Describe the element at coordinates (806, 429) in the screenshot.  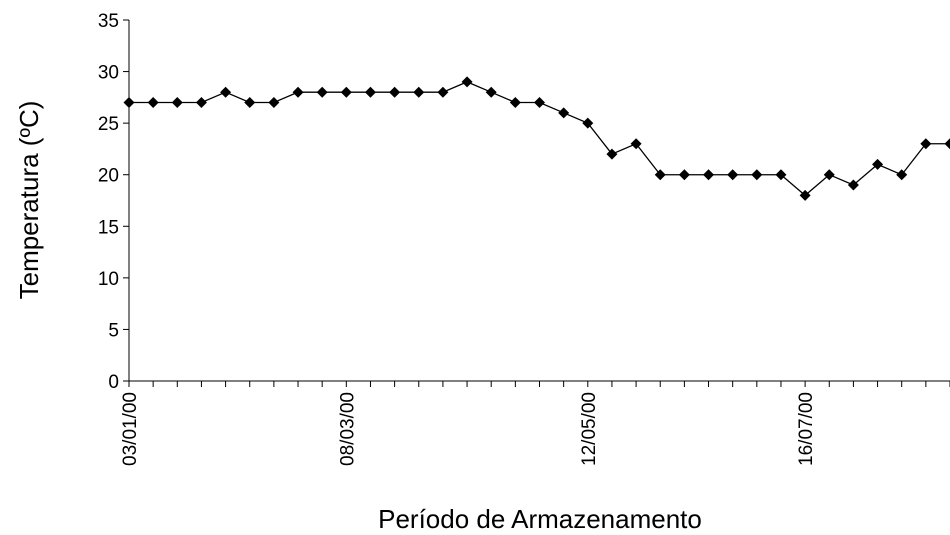
I see `x-tick-label: 16/07/00` at that location.